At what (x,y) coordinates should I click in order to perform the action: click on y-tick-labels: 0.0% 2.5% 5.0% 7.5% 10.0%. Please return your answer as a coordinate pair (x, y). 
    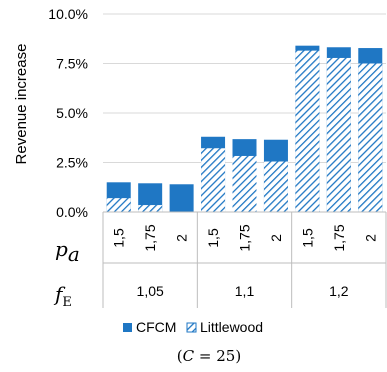
    Looking at the image, I should click on (68, 113).